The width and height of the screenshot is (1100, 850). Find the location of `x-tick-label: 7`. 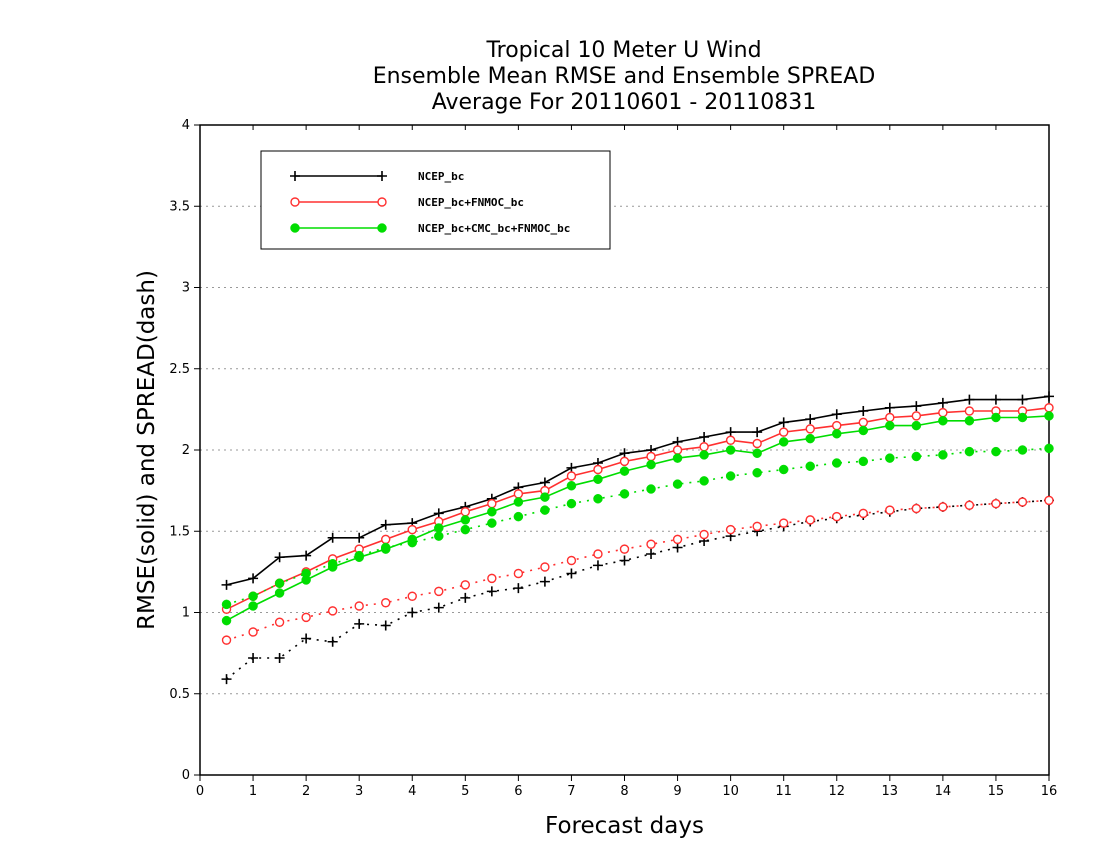

x-tick-label: 7 is located at coordinates (571, 791).